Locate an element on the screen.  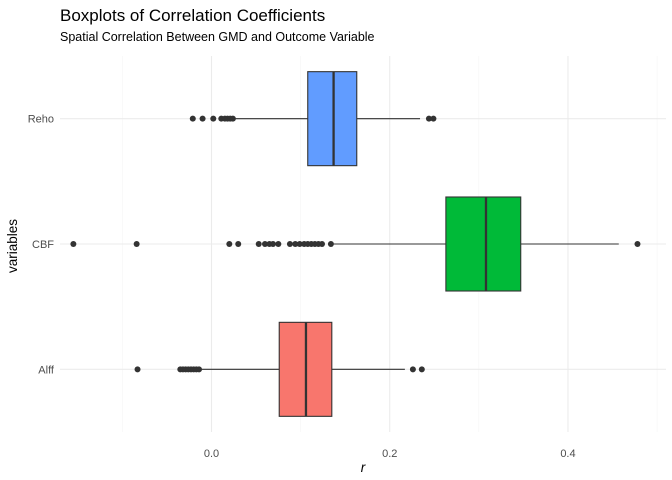
x-tick-label: 0.2 is located at coordinates (389, 454).